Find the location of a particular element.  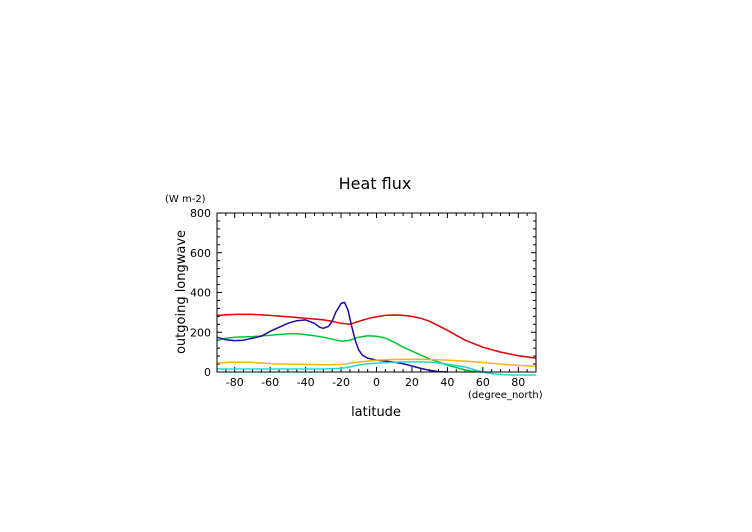

x-axis-label: latitude is located at coordinates (376, 412).